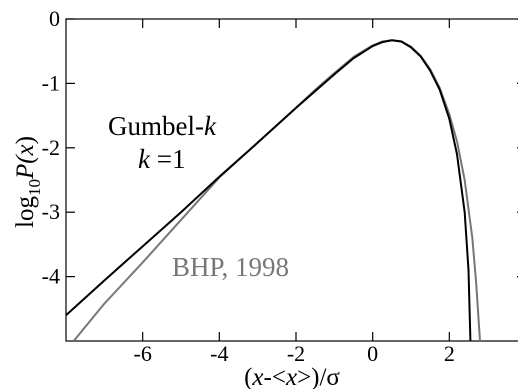 This screenshot has height=389, width=518. Describe the element at coordinates (230, 267) in the screenshot. I see `bhp-annotation: BHP, 1998` at that location.